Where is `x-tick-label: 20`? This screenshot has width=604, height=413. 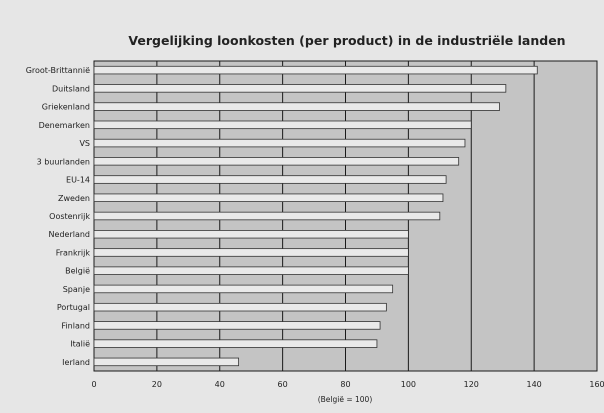 x-tick-label: 20 is located at coordinates (157, 384).